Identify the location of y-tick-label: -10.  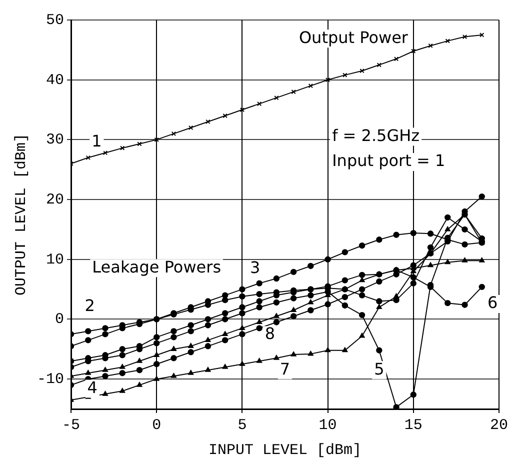
(50, 379).